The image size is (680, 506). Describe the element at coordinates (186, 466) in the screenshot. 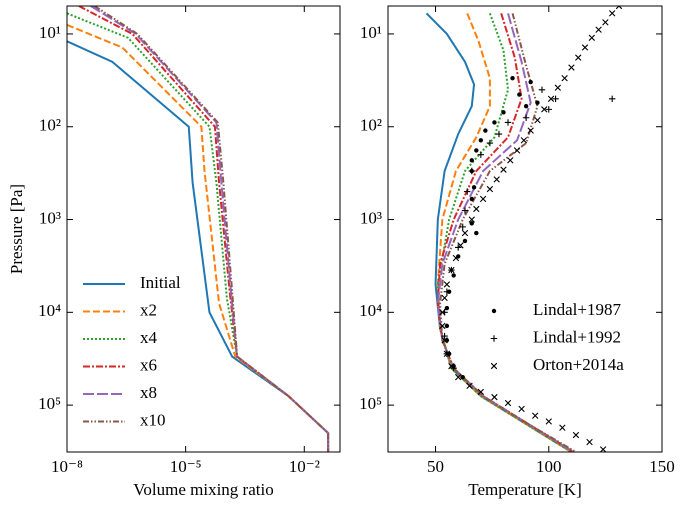

I see `x-tick-label: 10⁻⁵` at that location.